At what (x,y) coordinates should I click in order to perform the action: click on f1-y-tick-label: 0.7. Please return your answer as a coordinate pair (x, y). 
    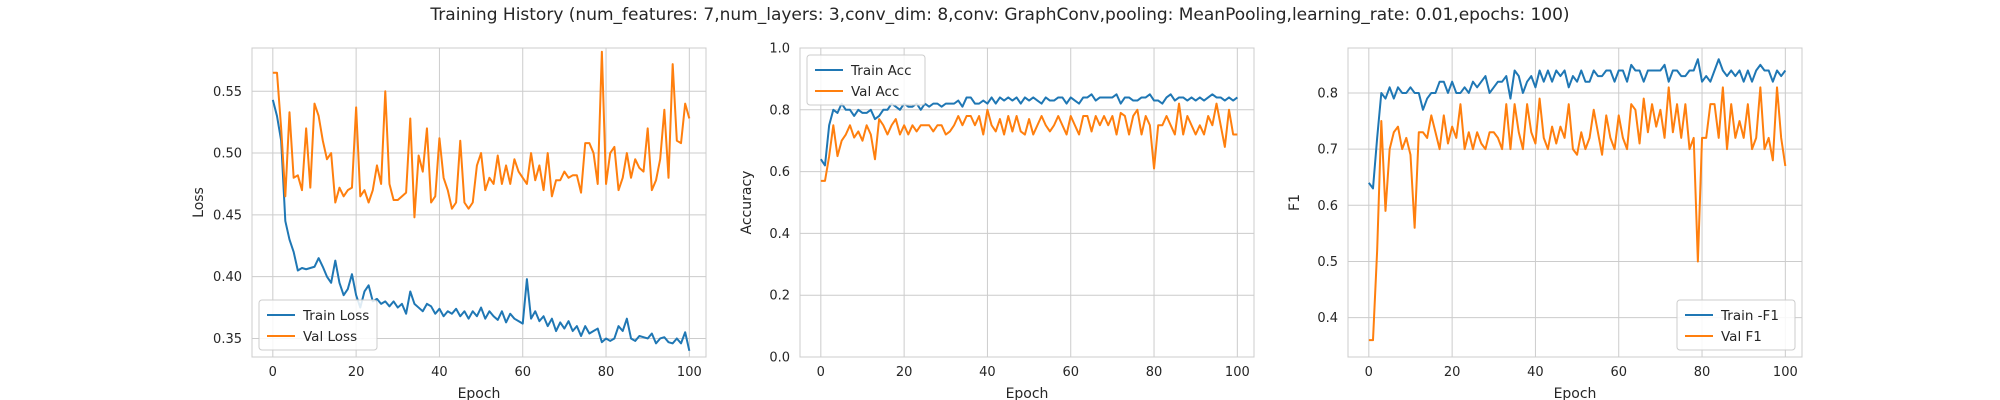
    Looking at the image, I should click on (1327, 150).